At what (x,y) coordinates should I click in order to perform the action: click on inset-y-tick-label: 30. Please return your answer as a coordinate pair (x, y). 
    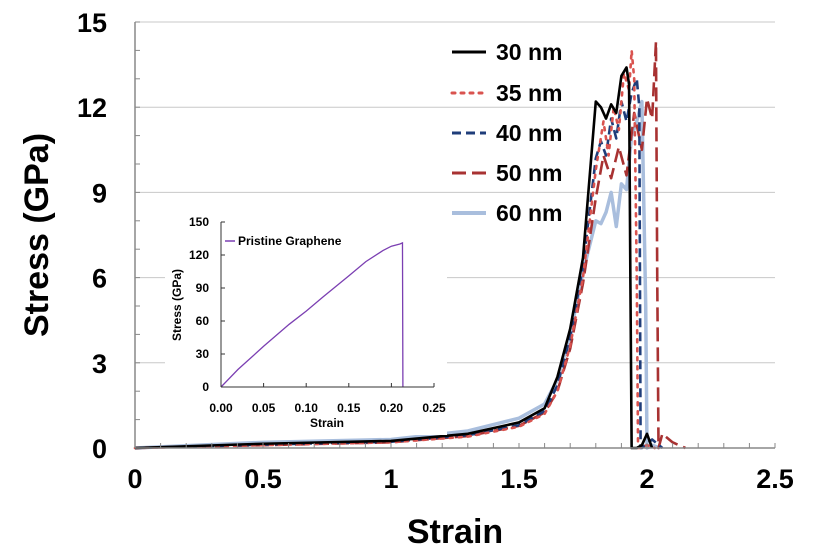
    Looking at the image, I should click on (203, 354).